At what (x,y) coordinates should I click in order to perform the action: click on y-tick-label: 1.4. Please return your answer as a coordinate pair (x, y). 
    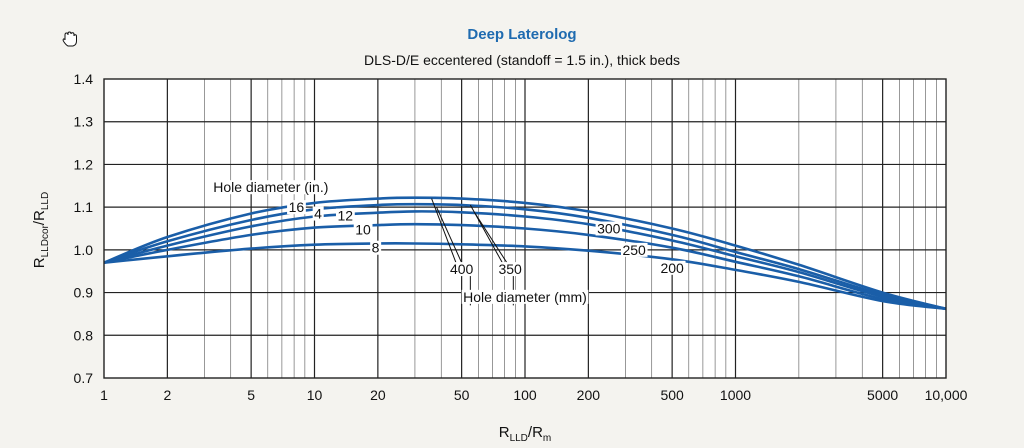
    Looking at the image, I should click on (84, 79).